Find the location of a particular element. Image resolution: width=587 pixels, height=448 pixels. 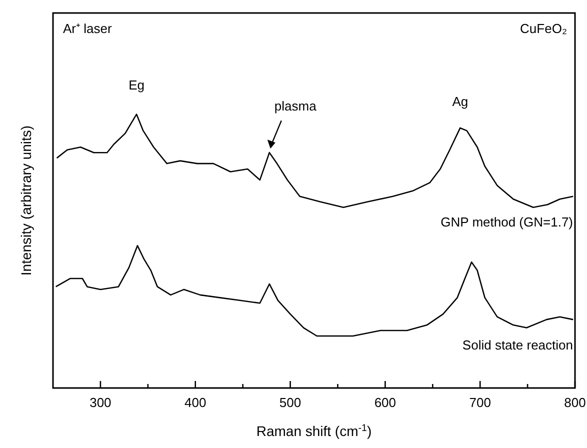

x-tick-label: 700 is located at coordinates (480, 402).